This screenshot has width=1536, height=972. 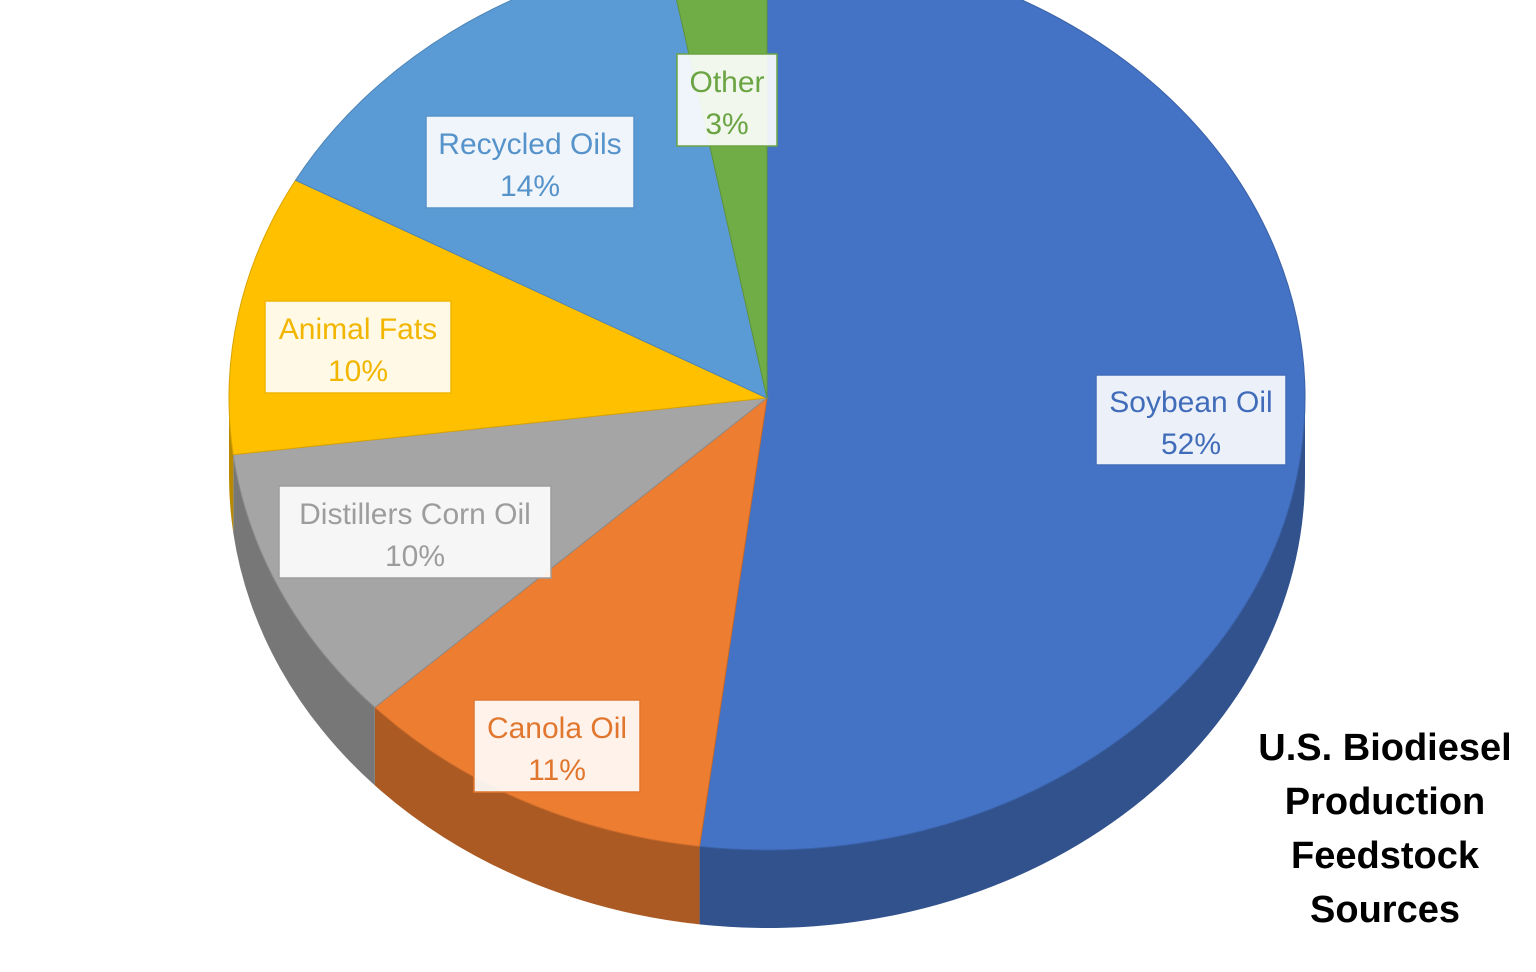 I want to click on pie-side-canola-oil, so click(x=537, y=816).